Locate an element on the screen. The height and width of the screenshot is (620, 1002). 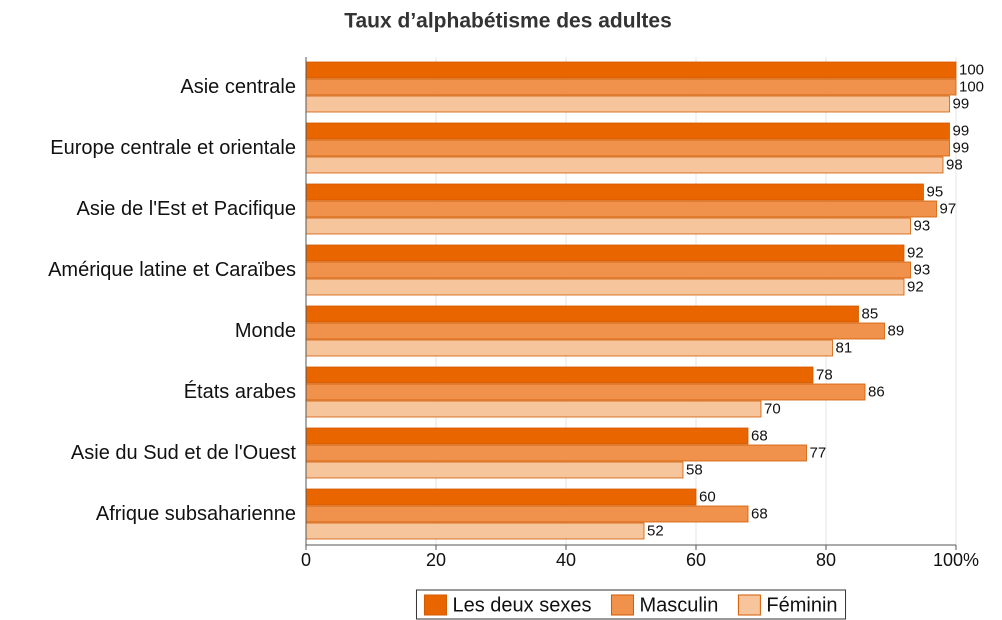
y-tick-label: Europe centrale et orientale is located at coordinates (173, 148).